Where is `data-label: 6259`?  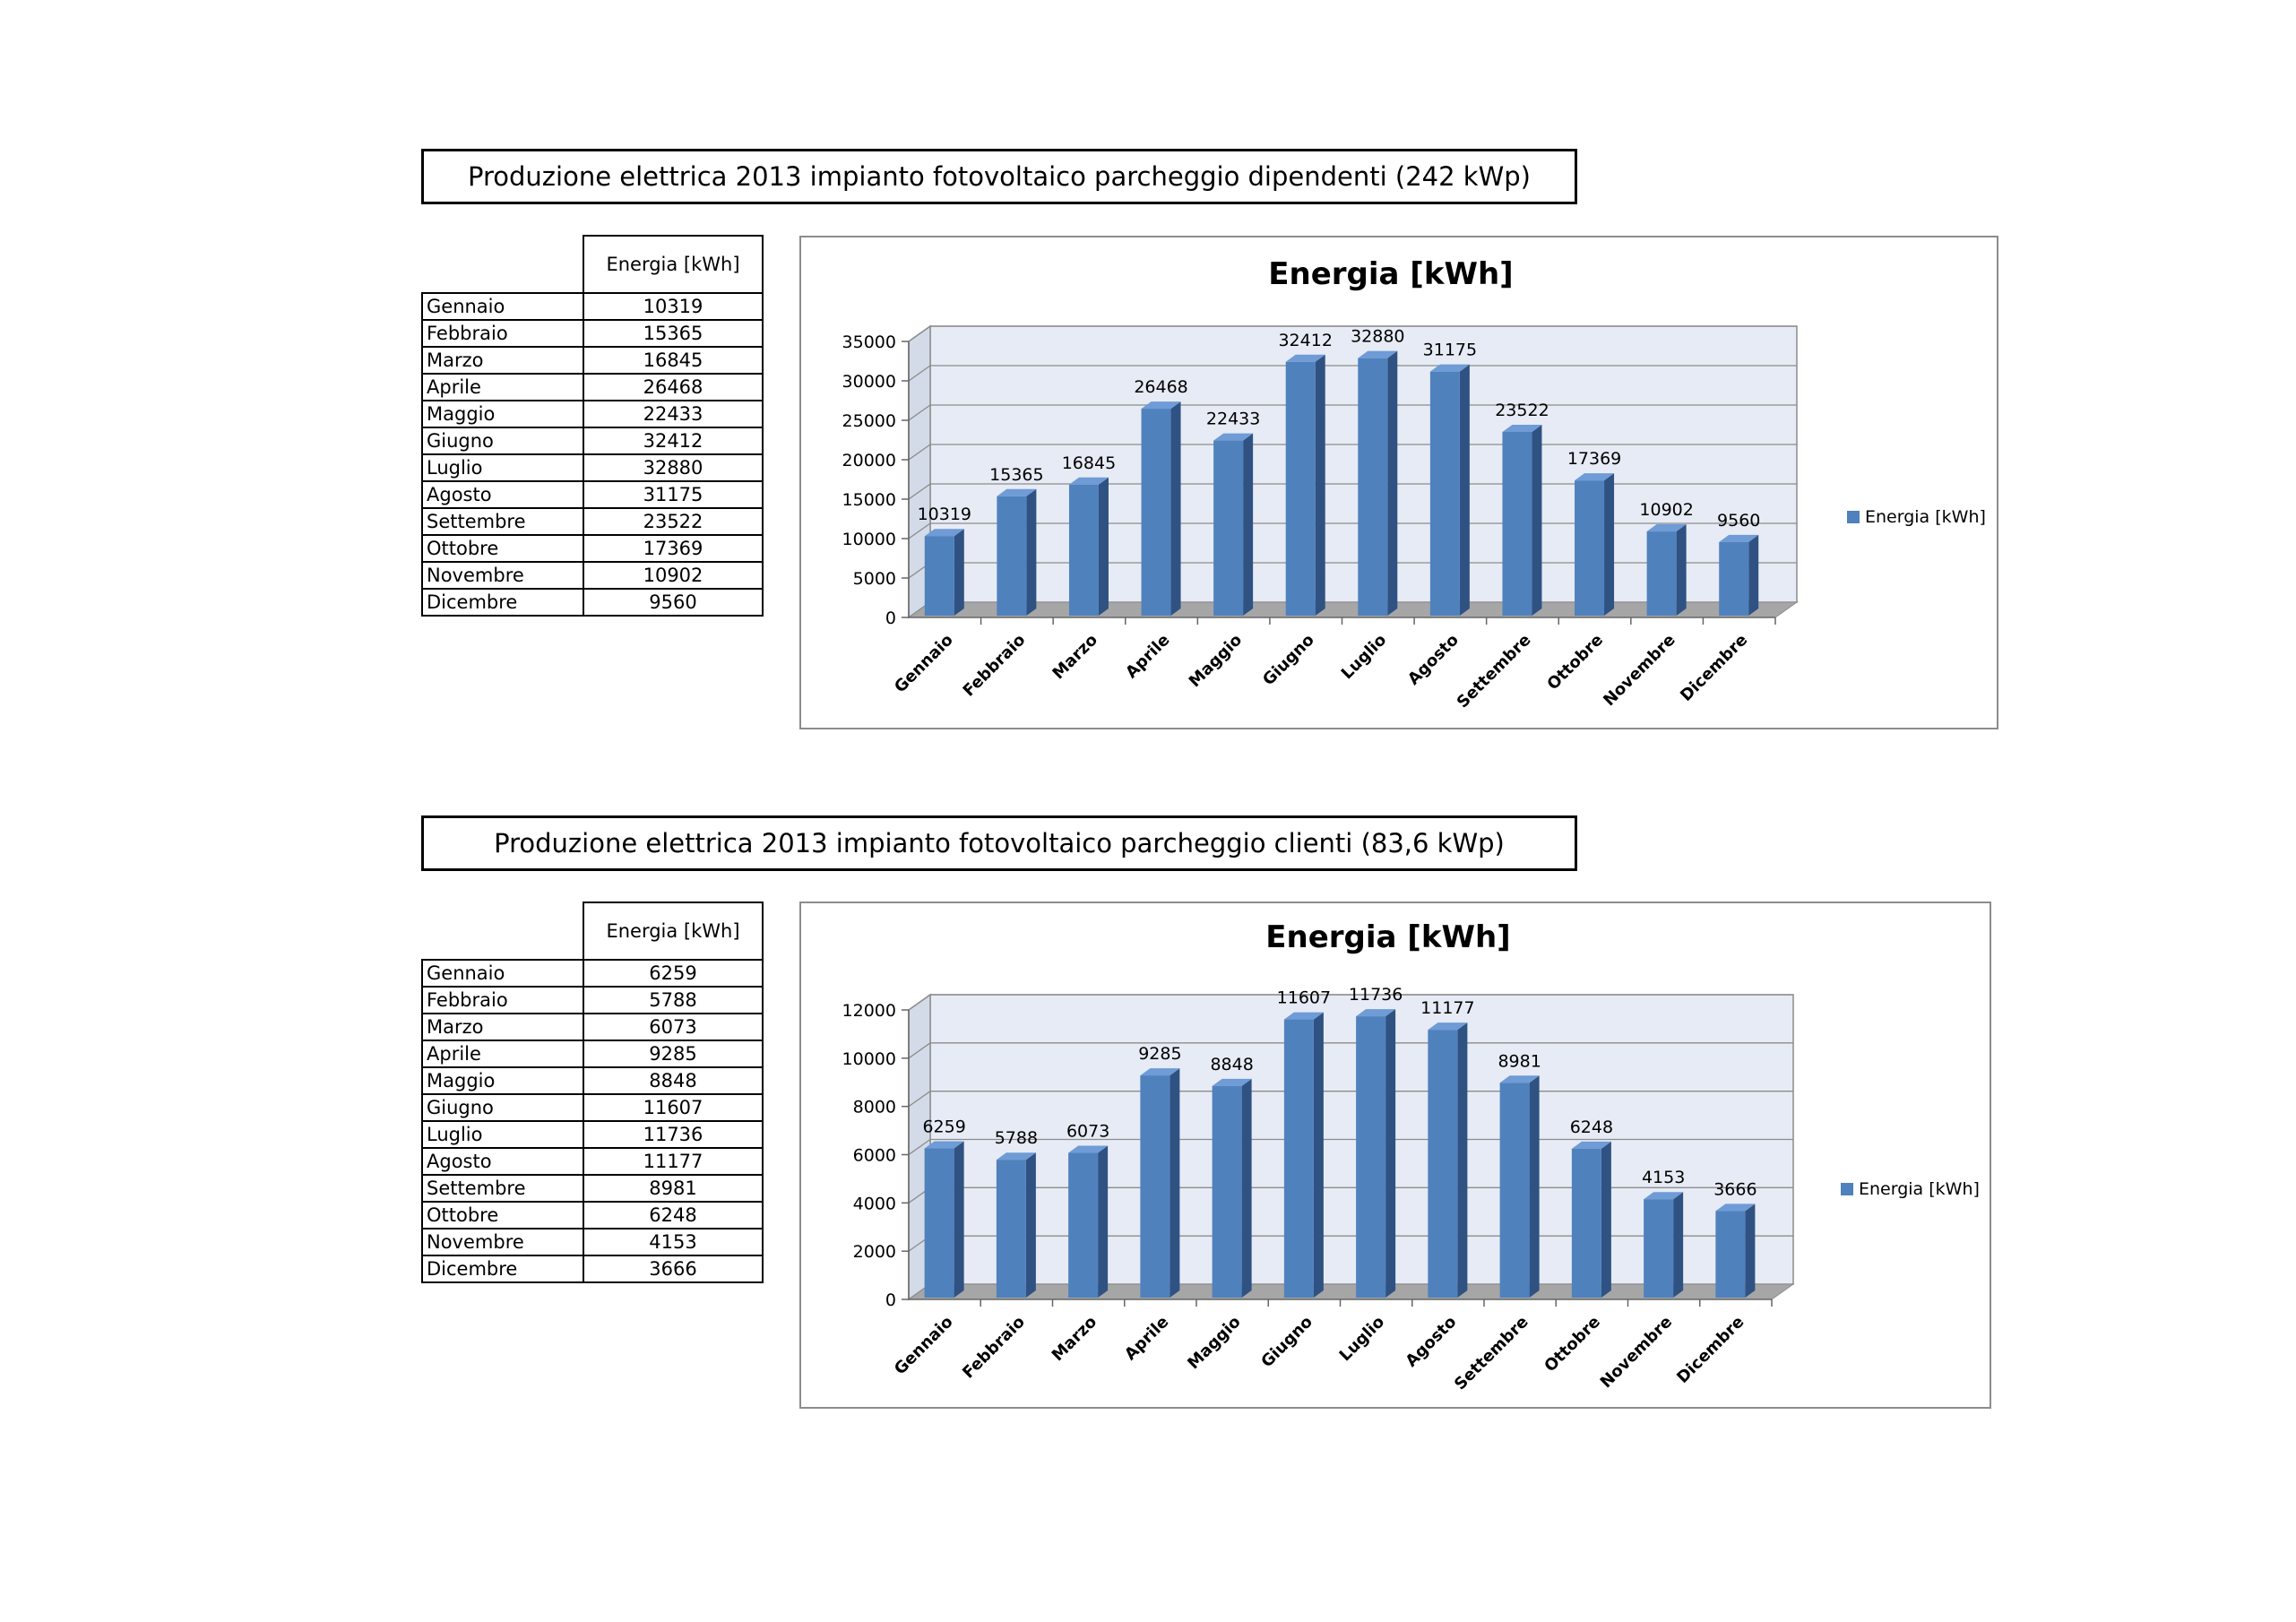
data-label: 6259 is located at coordinates (943, 1127).